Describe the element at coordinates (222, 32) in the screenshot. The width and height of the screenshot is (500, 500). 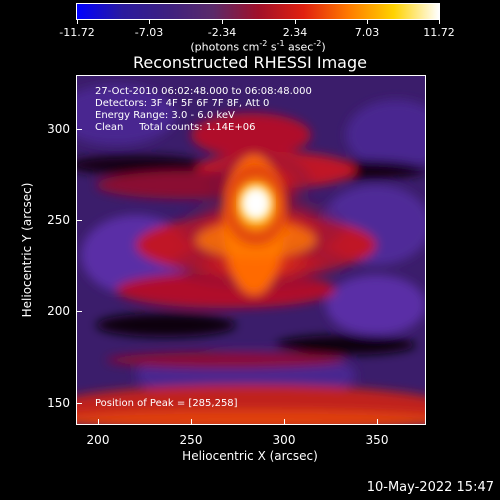
I see `colorbar-label: -2.34` at that location.